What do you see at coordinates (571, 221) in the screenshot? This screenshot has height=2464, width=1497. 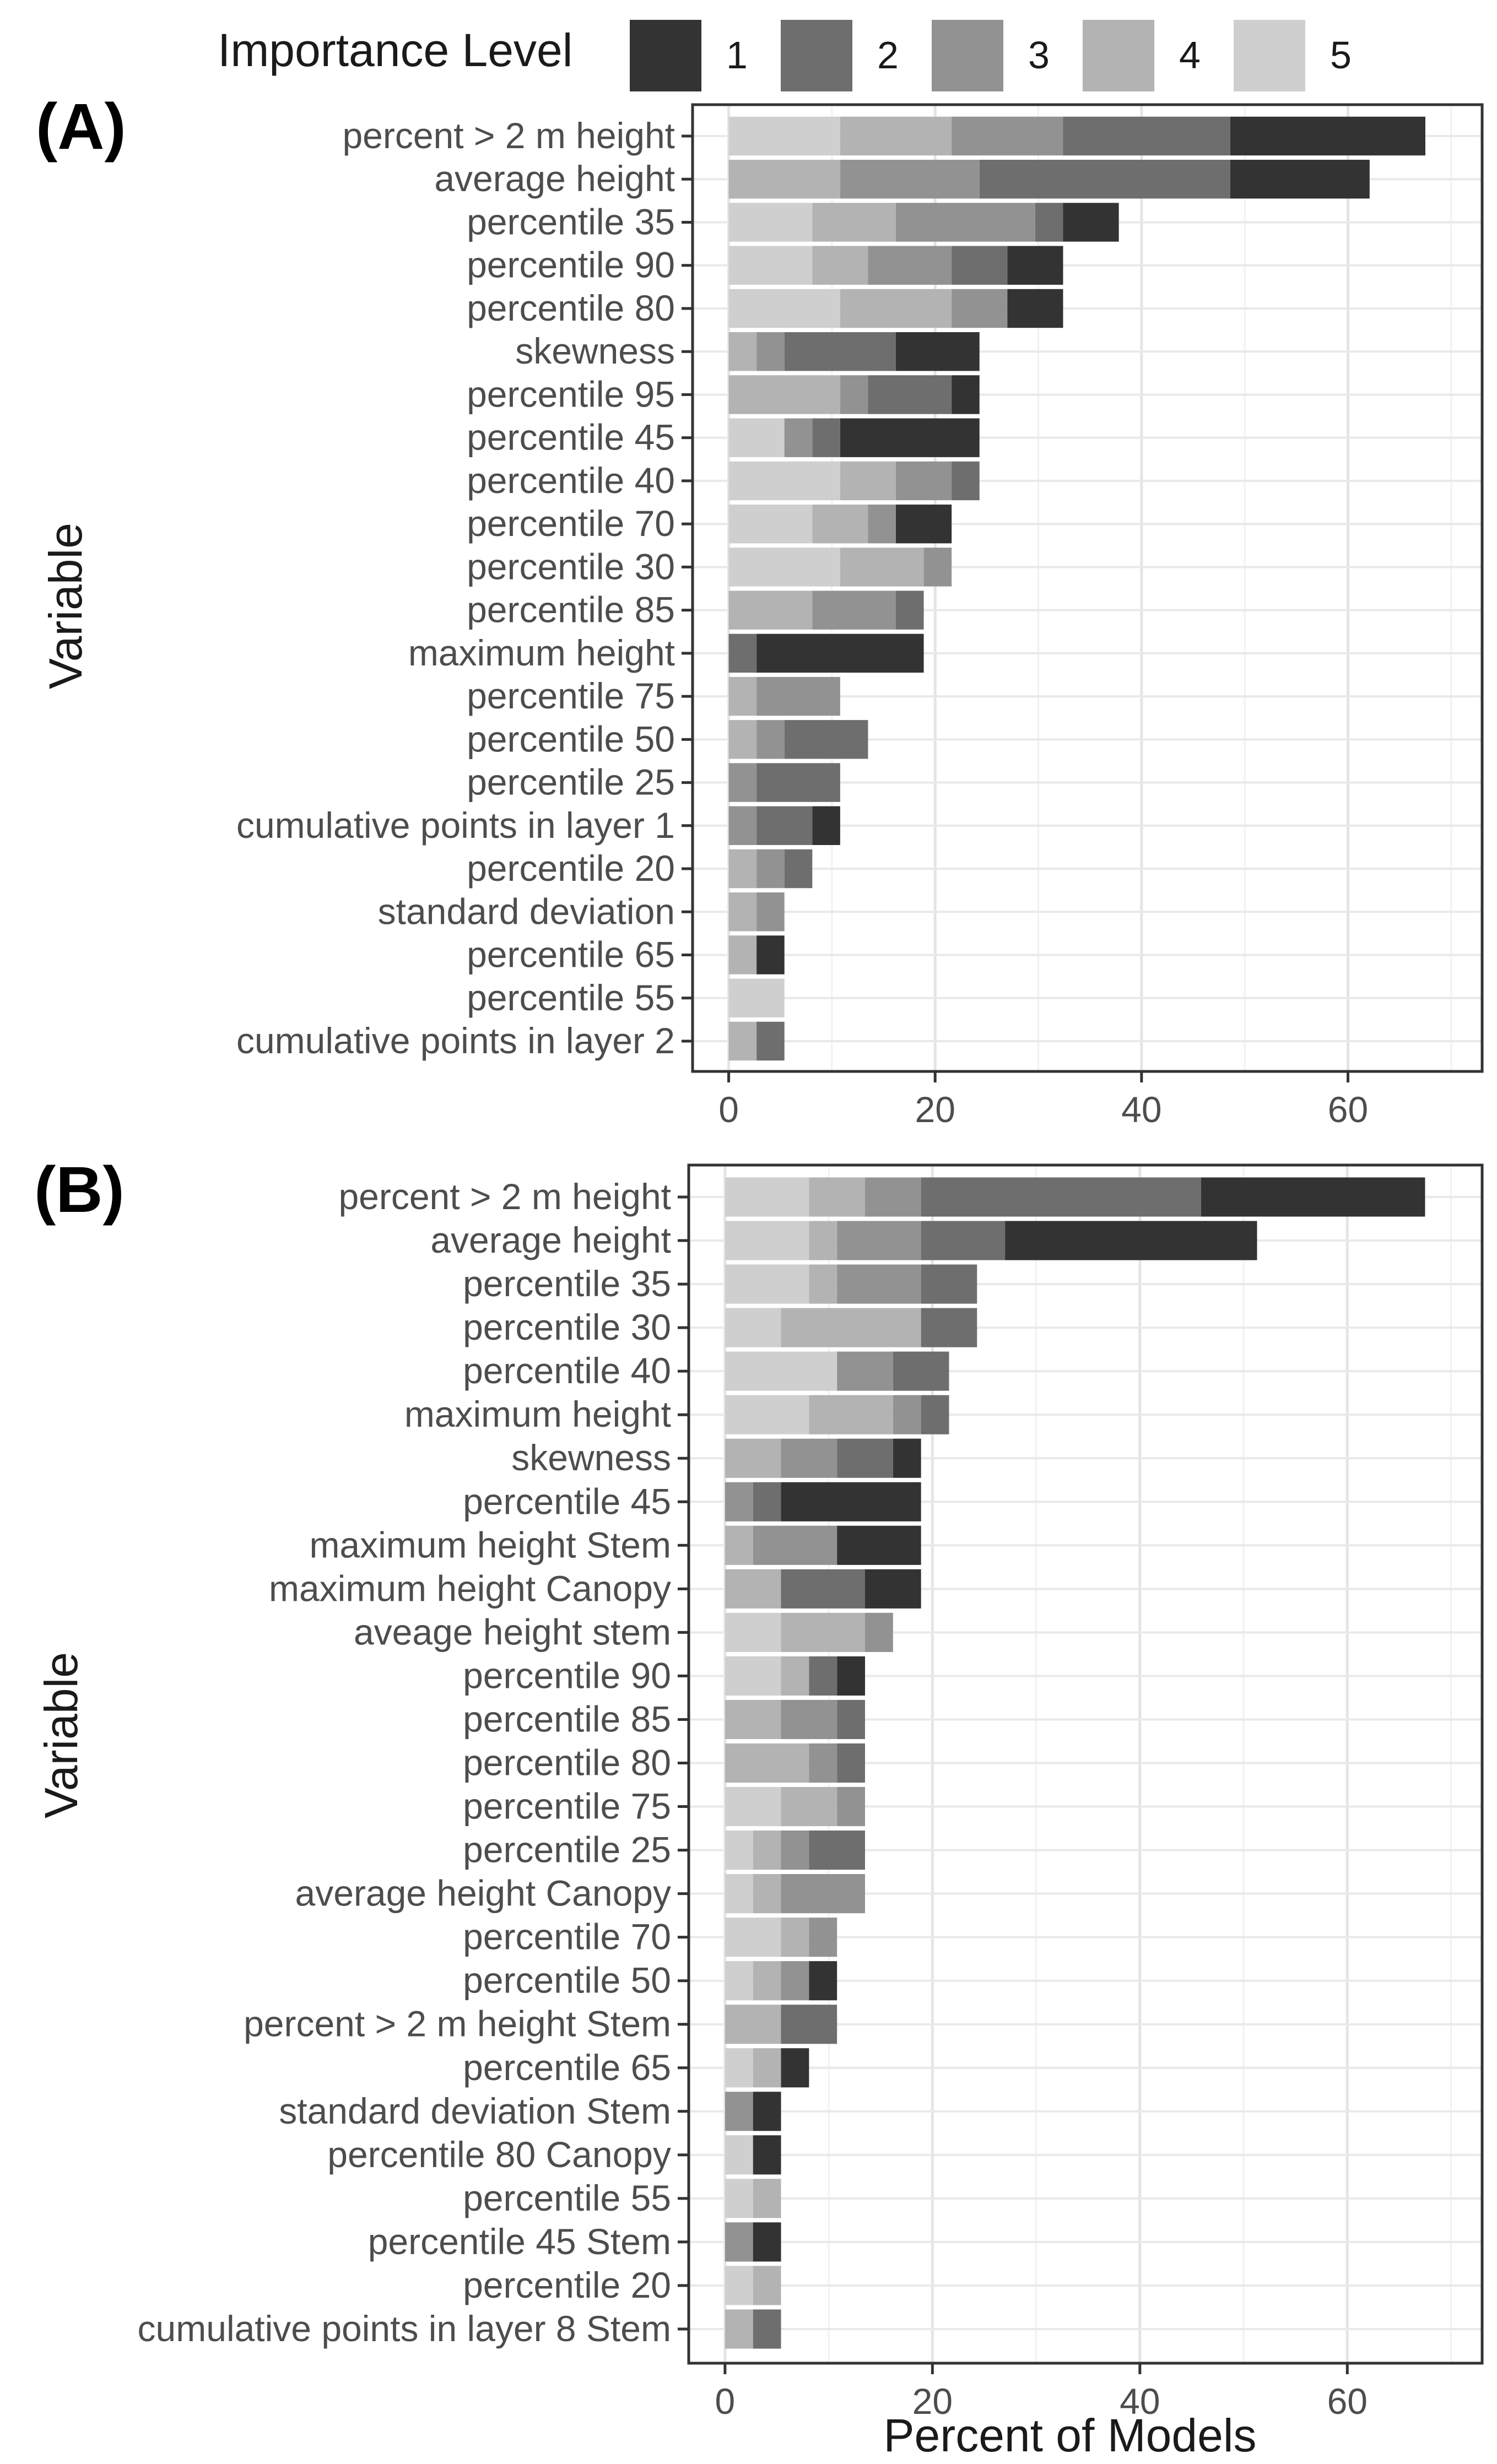 I see `panel-a-category-label: percentile 35` at bounding box center [571, 221].